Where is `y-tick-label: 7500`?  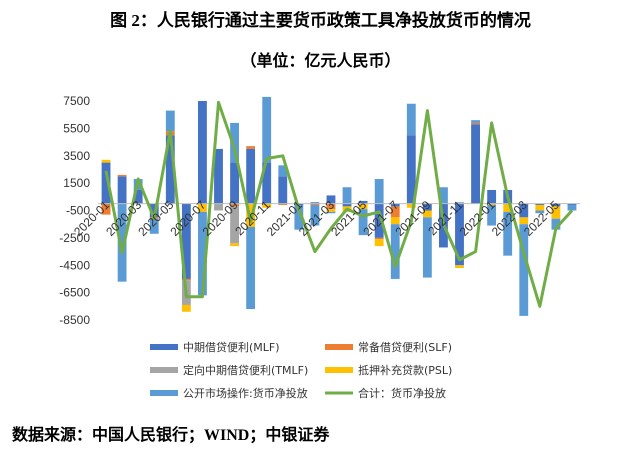 y-tick-label: 7500 is located at coordinates (76, 101).